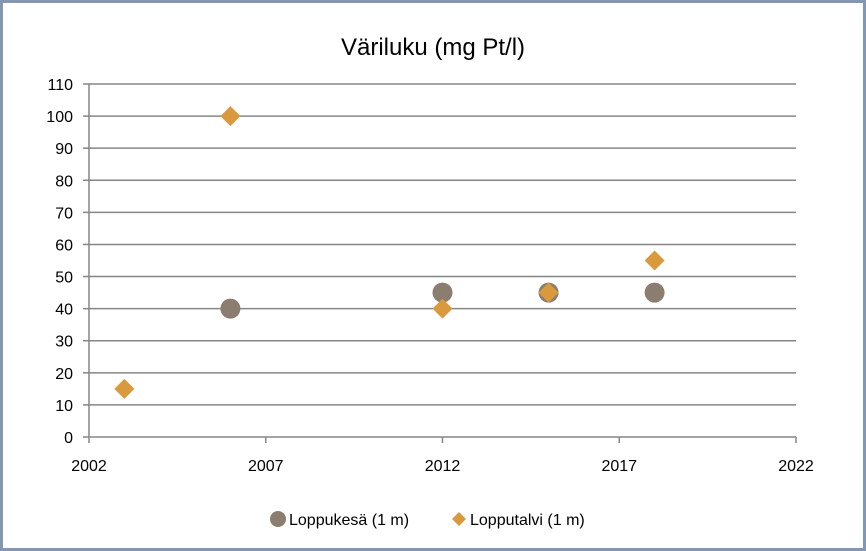 The image size is (866, 551). Describe the element at coordinates (59, 117) in the screenshot. I see `y-tick-label: 100` at that location.